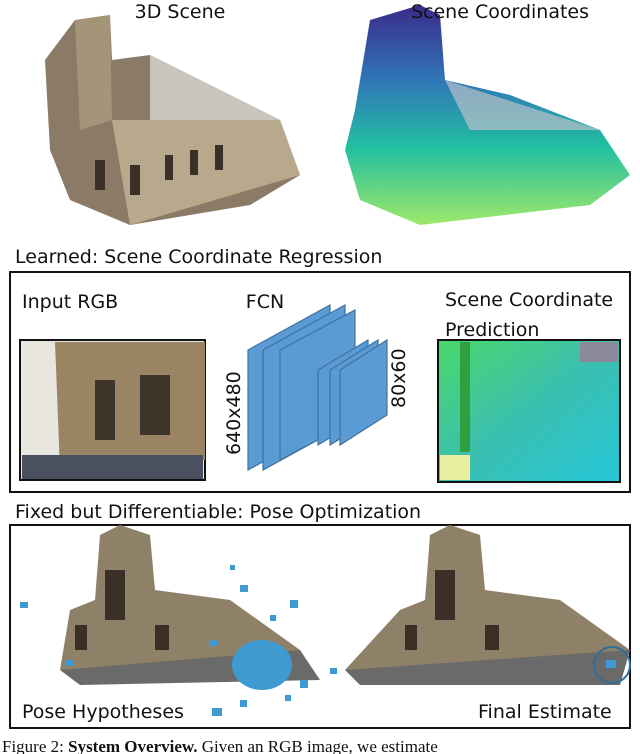  Describe the element at coordinates (234, 413) in the screenshot. I see `input-size: 640x480` at that location.